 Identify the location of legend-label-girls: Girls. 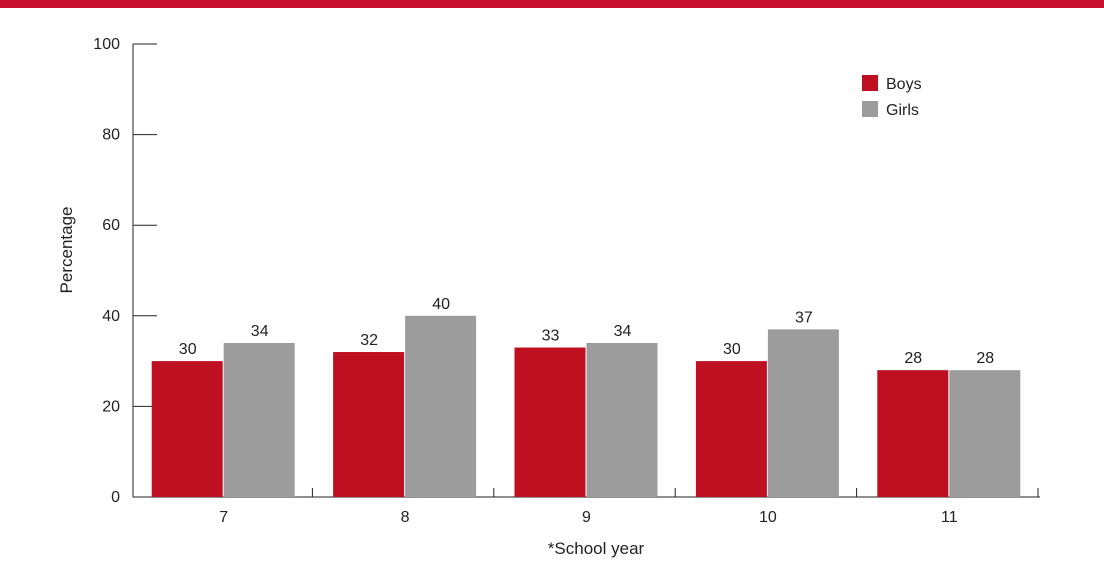
(902, 110).